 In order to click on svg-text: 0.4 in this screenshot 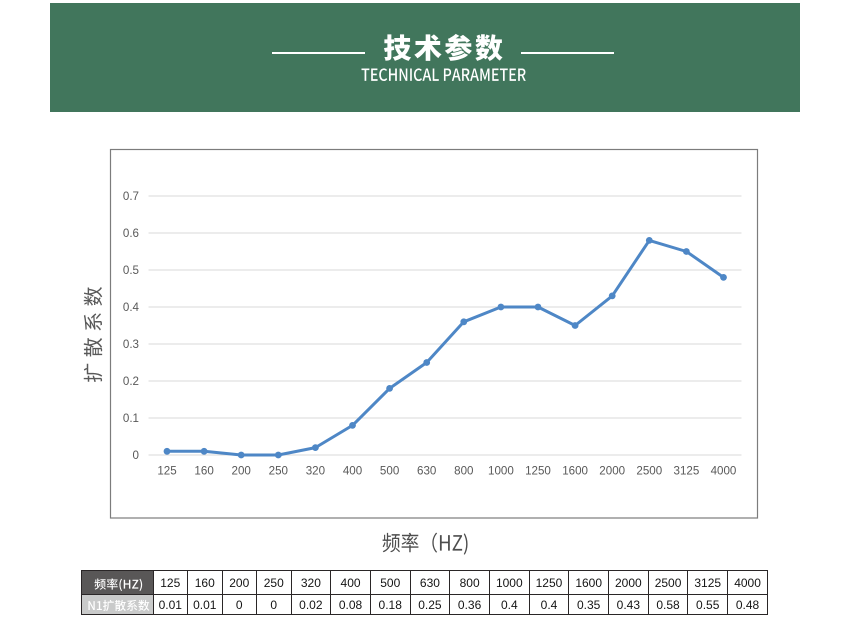, I will do `click(131, 307)`.